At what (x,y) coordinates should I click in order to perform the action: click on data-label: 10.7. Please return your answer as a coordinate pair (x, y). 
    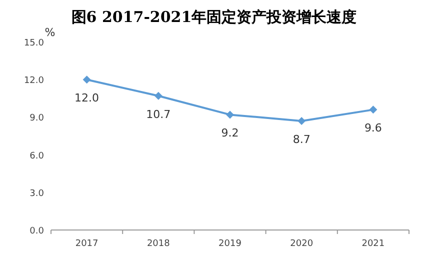
    Looking at the image, I should click on (158, 114).